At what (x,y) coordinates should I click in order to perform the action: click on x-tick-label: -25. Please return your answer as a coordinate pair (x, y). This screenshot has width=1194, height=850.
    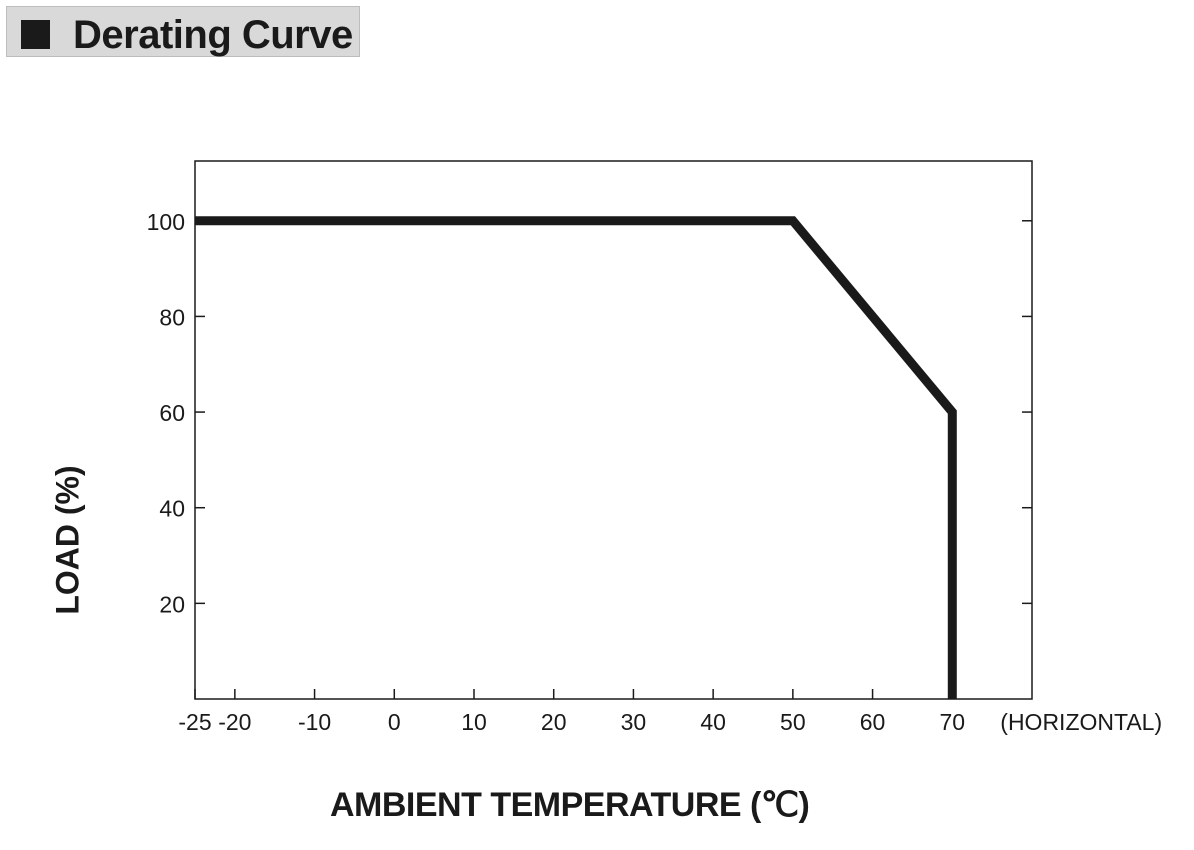
    Looking at the image, I should click on (194, 722).